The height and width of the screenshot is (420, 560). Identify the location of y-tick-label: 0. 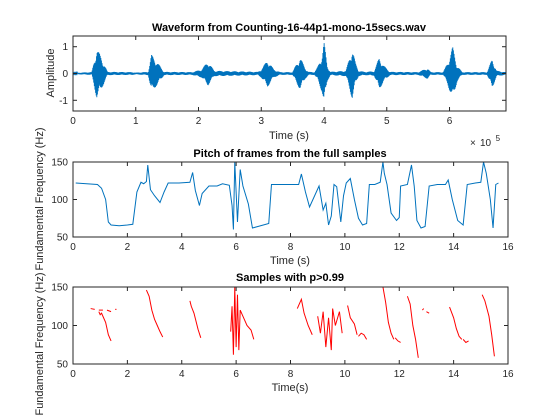
(65, 74).